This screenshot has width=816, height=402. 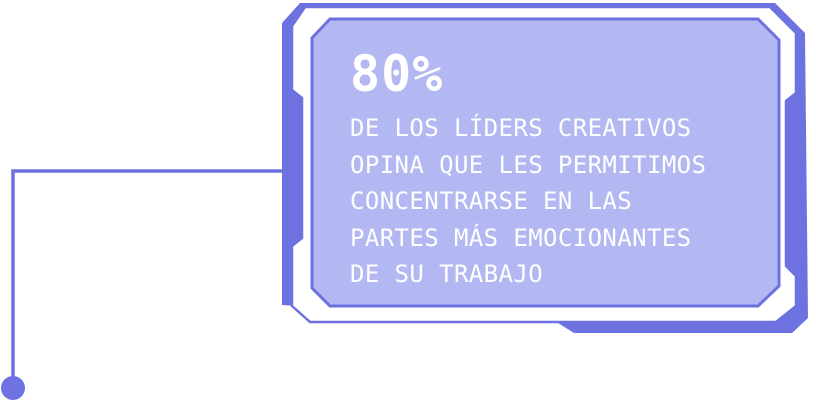 What do you see at coordinates (447, 274) in the screenshot?
I see `description-line: DE SU TRABAJO` at bounding box center [447, 274].